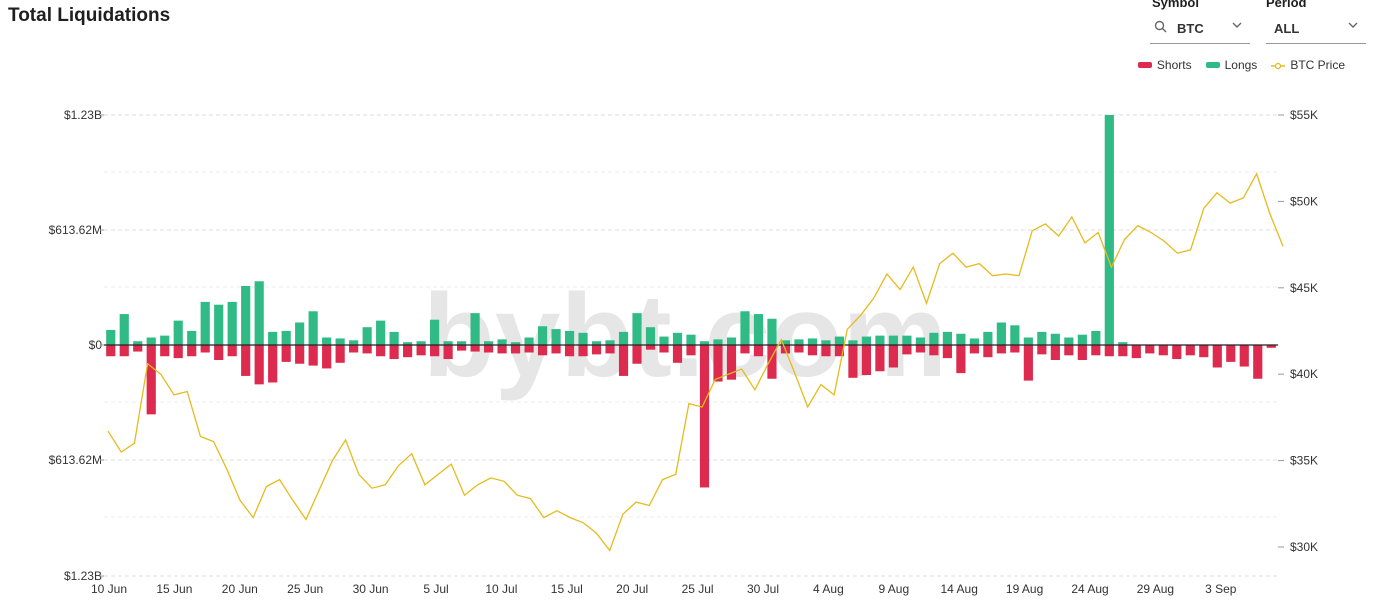  What do you see at coordinates (1278, 65) in the screenshot?
I see `legend-swatch-btc-price` at bounding box center [1278, 65].